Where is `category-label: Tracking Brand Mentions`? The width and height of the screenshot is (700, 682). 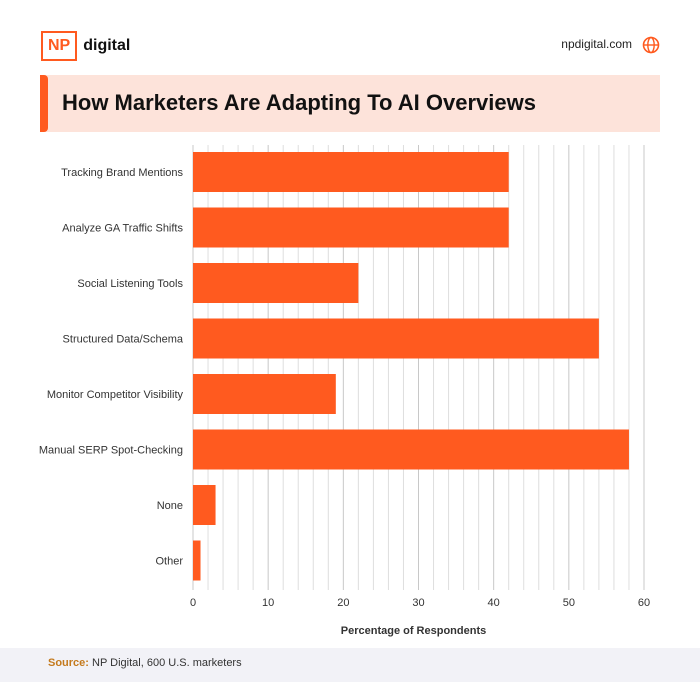
category-label: Tracking Brand Mentions is located at coordinates (122, 173).